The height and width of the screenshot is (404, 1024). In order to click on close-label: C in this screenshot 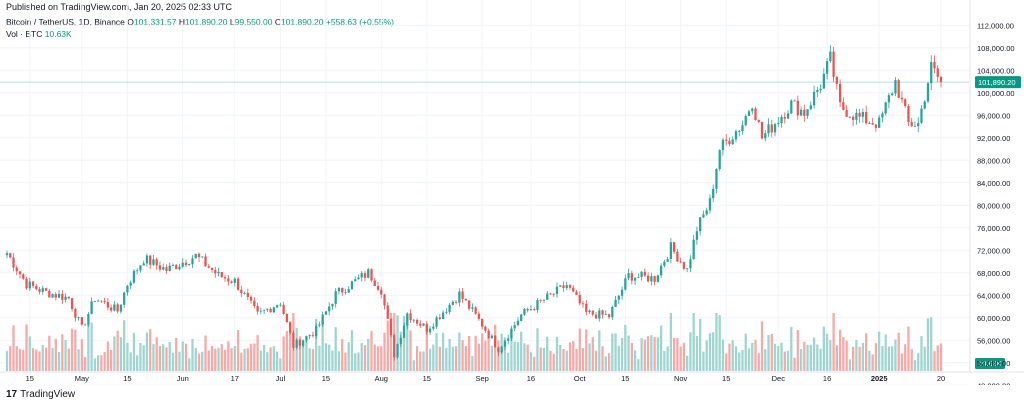, I will do `click(277, 22)`.